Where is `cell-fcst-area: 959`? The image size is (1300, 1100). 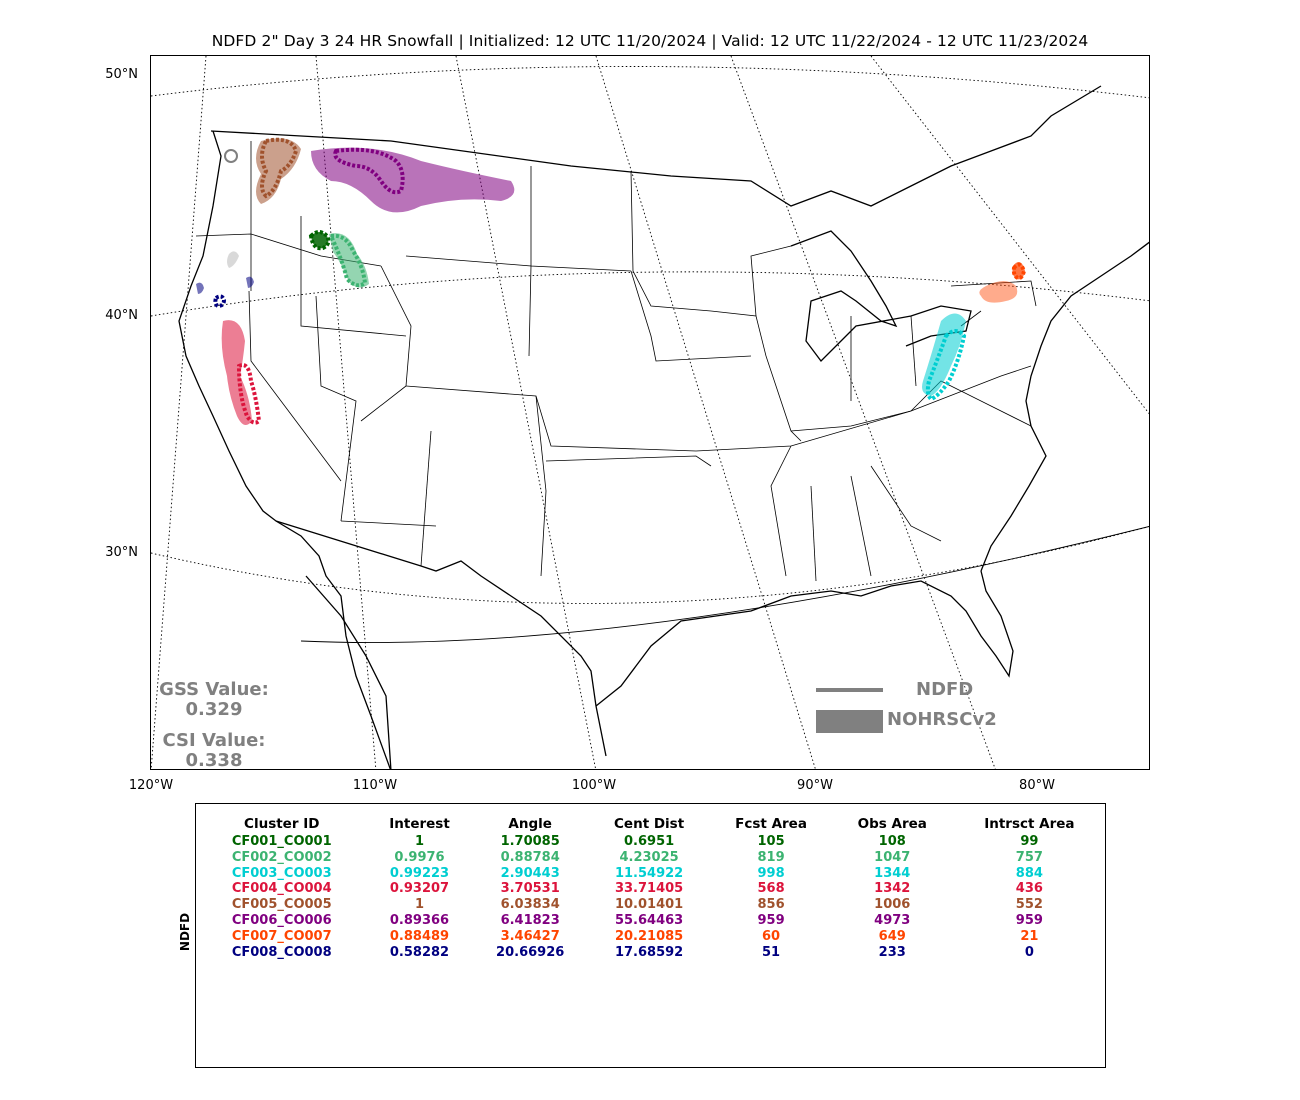 cell-fcst-area: 959 is located at coordinates (771, 920).